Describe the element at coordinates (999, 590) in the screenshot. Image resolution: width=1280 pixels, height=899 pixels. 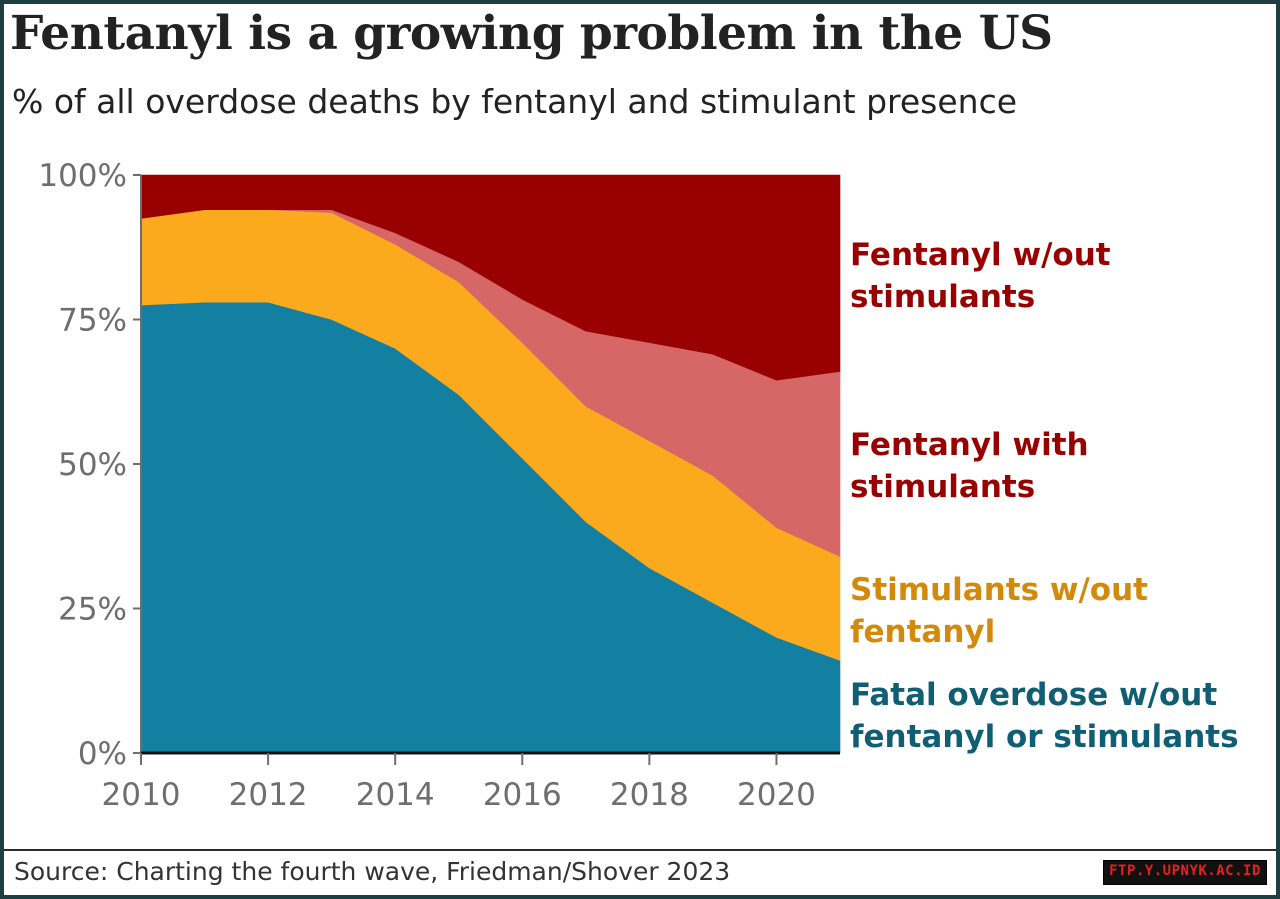
I see `series-label-line: Stimulants w/out` at that location.